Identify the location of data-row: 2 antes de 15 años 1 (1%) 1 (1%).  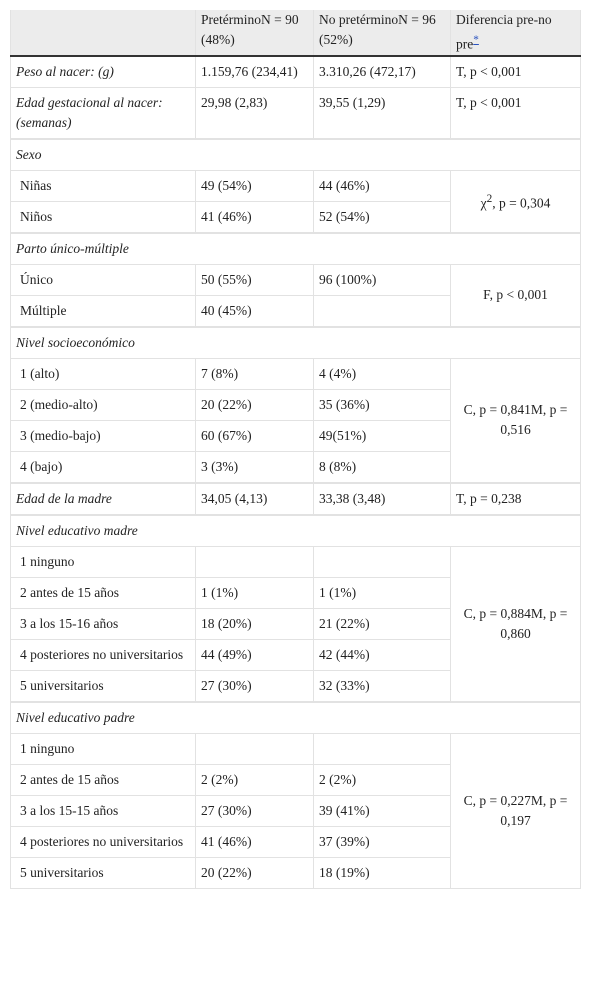
(295, 592).